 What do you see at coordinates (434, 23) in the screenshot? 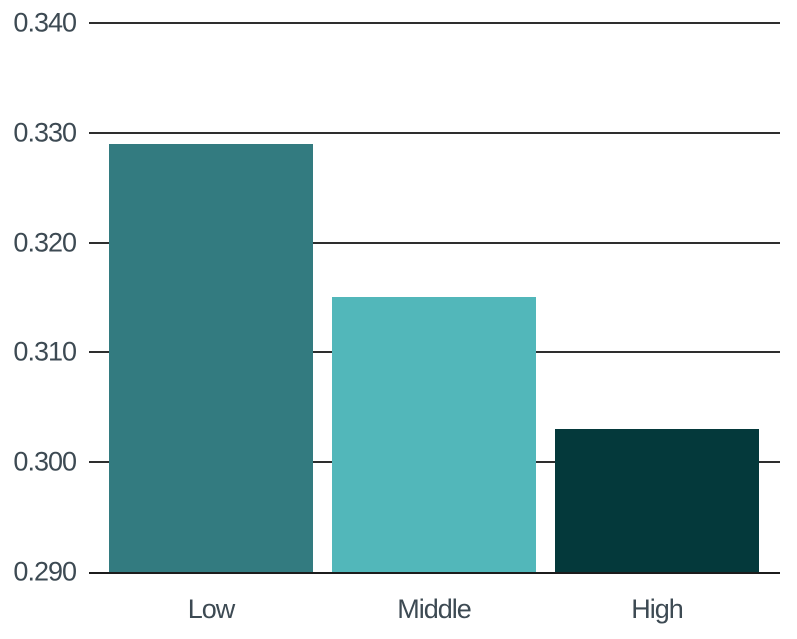
I see `gridline-0.340` at bounding box center [434, 23].